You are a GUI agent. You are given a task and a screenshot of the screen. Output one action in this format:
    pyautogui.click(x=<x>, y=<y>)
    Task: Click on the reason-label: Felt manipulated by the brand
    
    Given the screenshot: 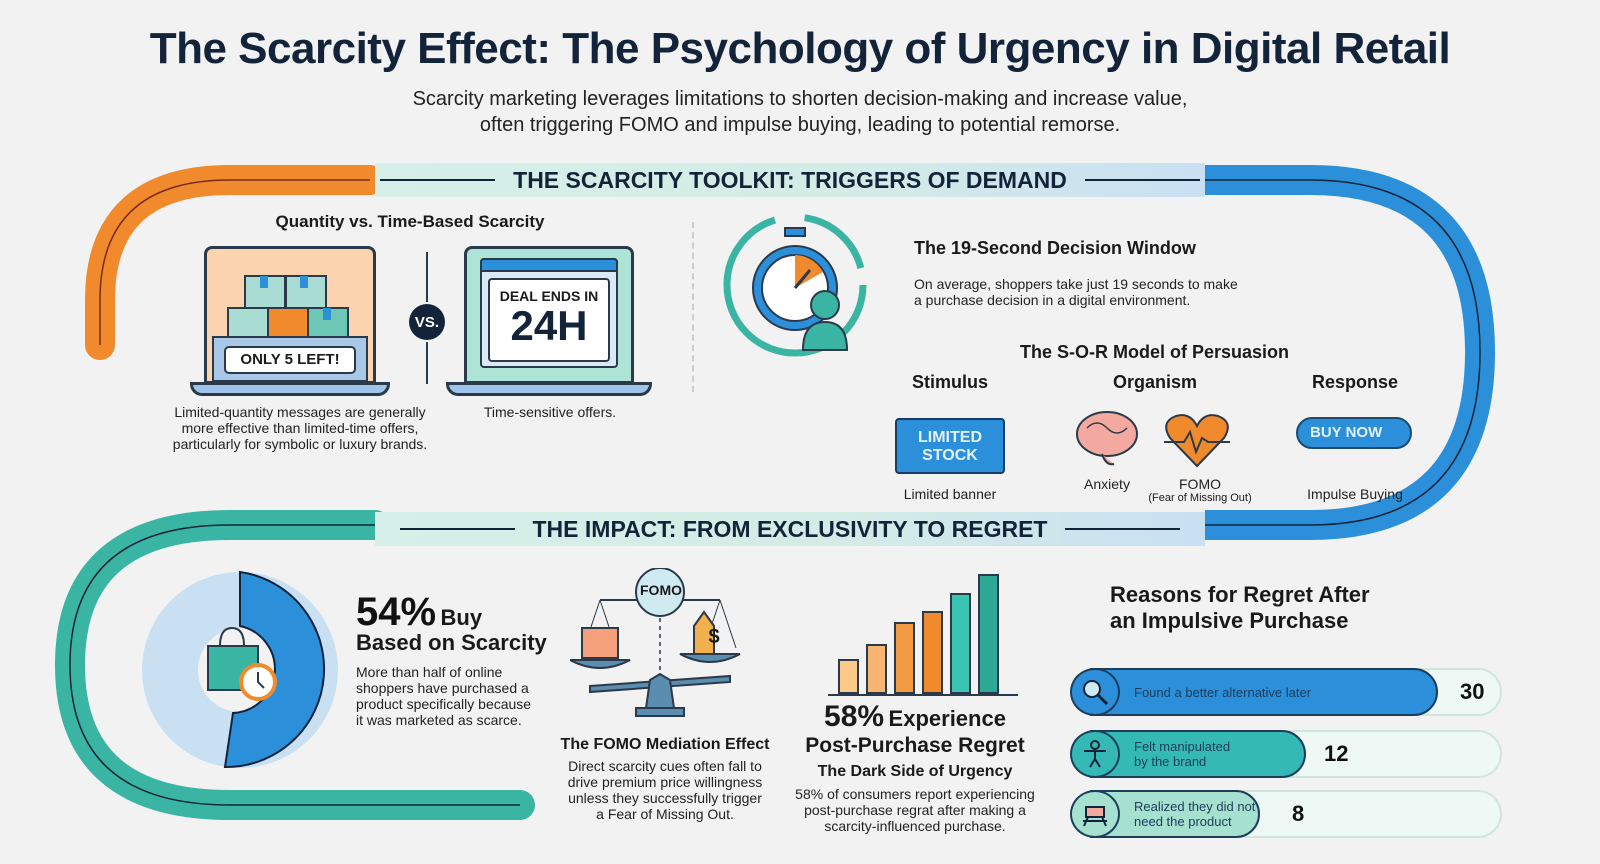 What is the action you would take?
    pyautogui.click(x=1182, y=754)
    